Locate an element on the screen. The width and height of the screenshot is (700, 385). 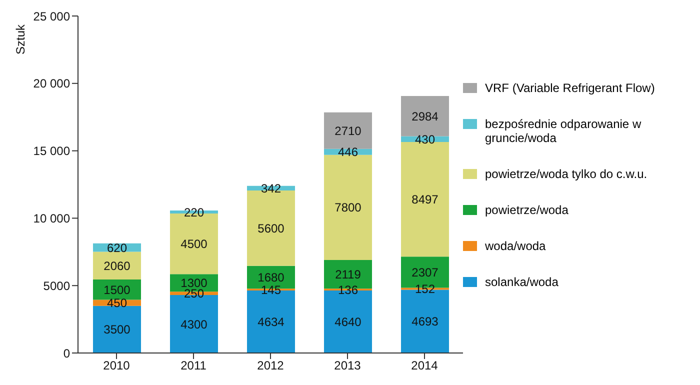
data-label: 152 is located at coordinates (425, 289).